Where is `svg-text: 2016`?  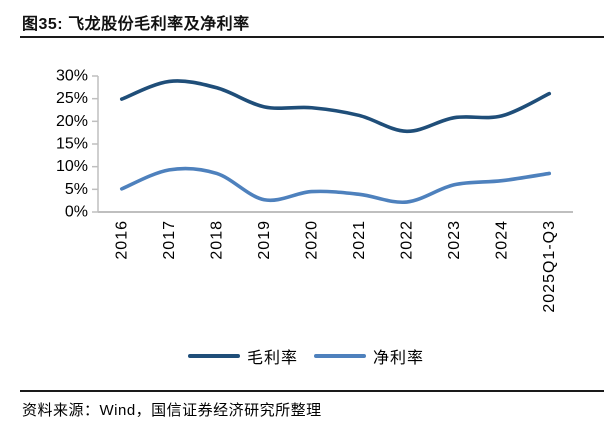
svg-text: 2016 is located at coordinates (121, 240).